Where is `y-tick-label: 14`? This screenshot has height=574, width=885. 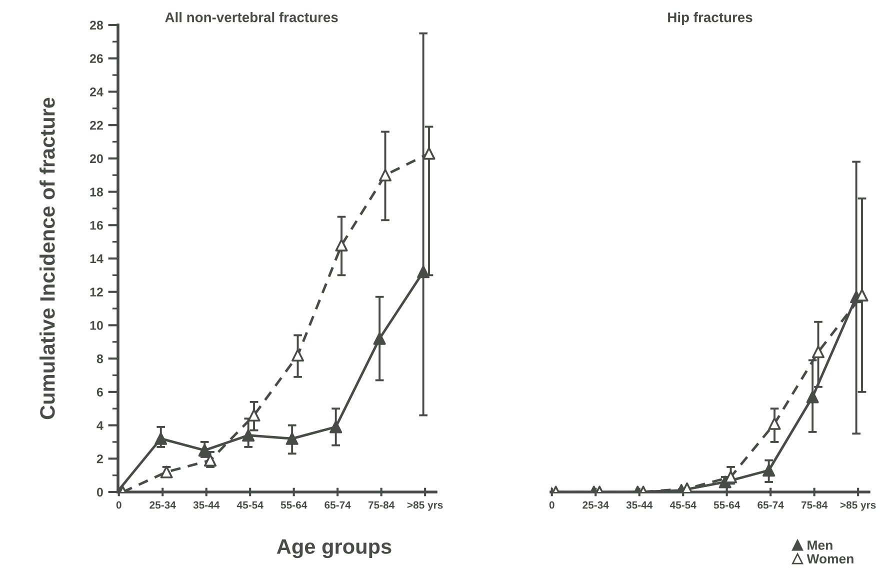 y-tick-label: 14 is located at coordinates (97, 259).